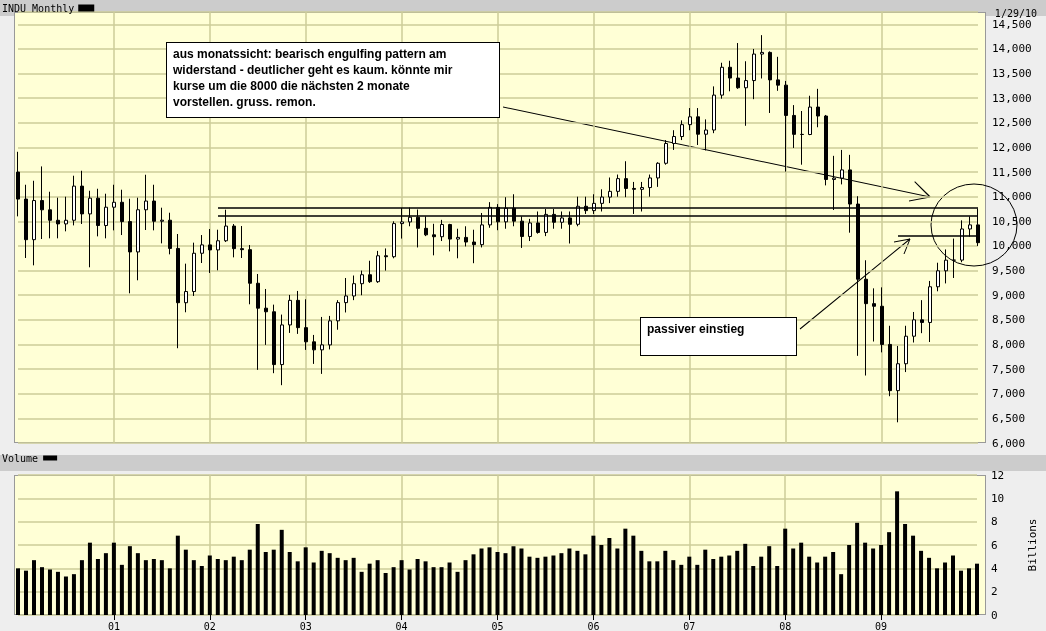  Describe the element at coordinates (1012, 147) in the screenshot. I see `y-tick-label: 12,000` at that location.